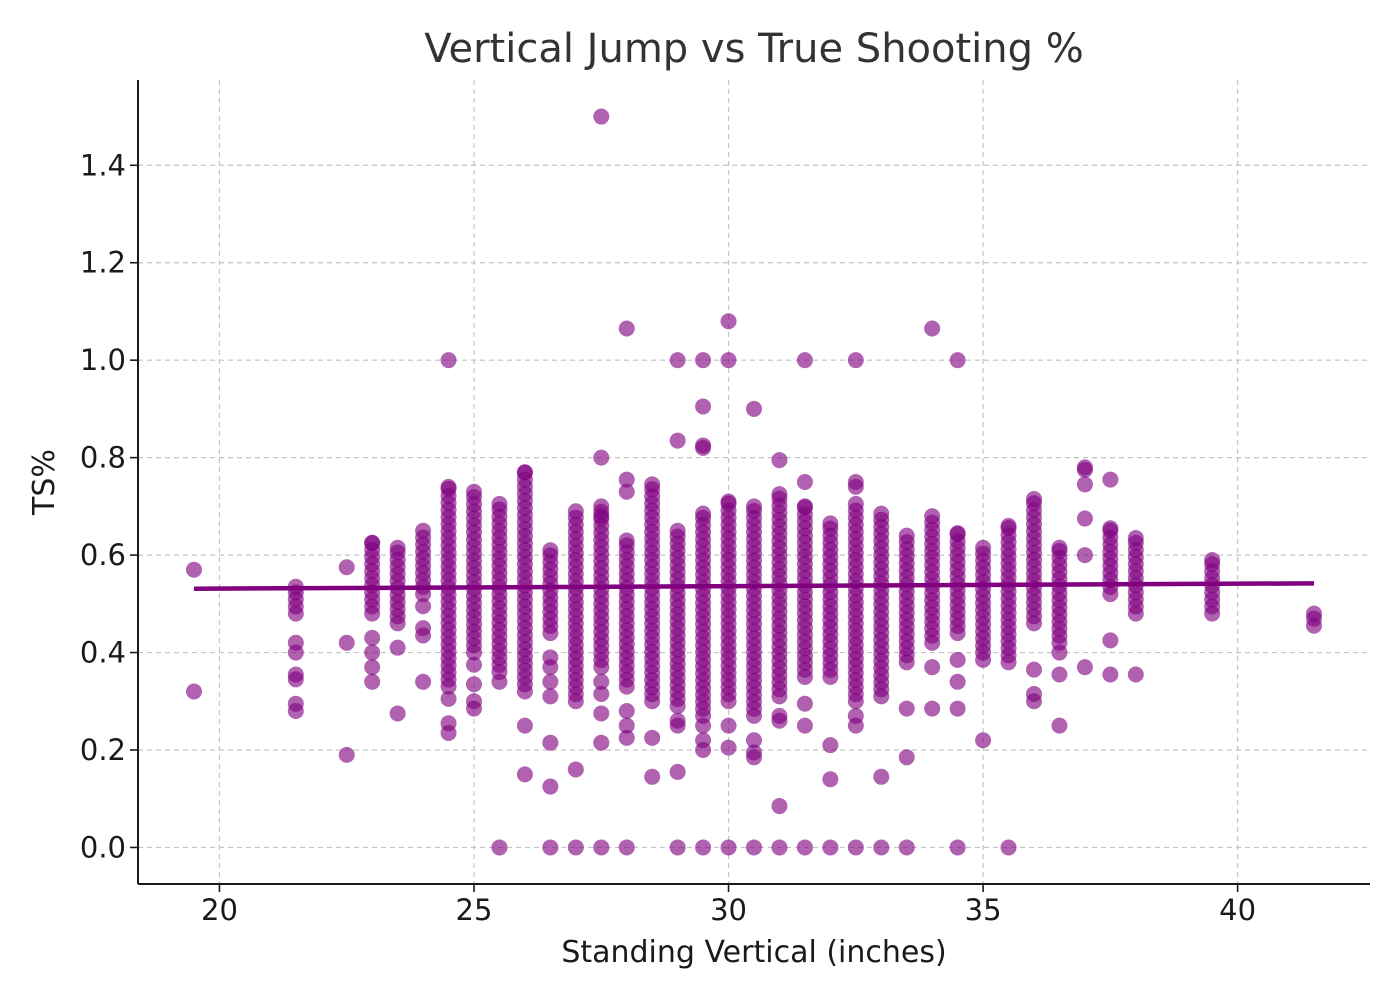 The image size is (1400, 1000). Describe the element at coordinates (103, 750) in the screenshot. I see `y-tick-label: 0.2` at that location.